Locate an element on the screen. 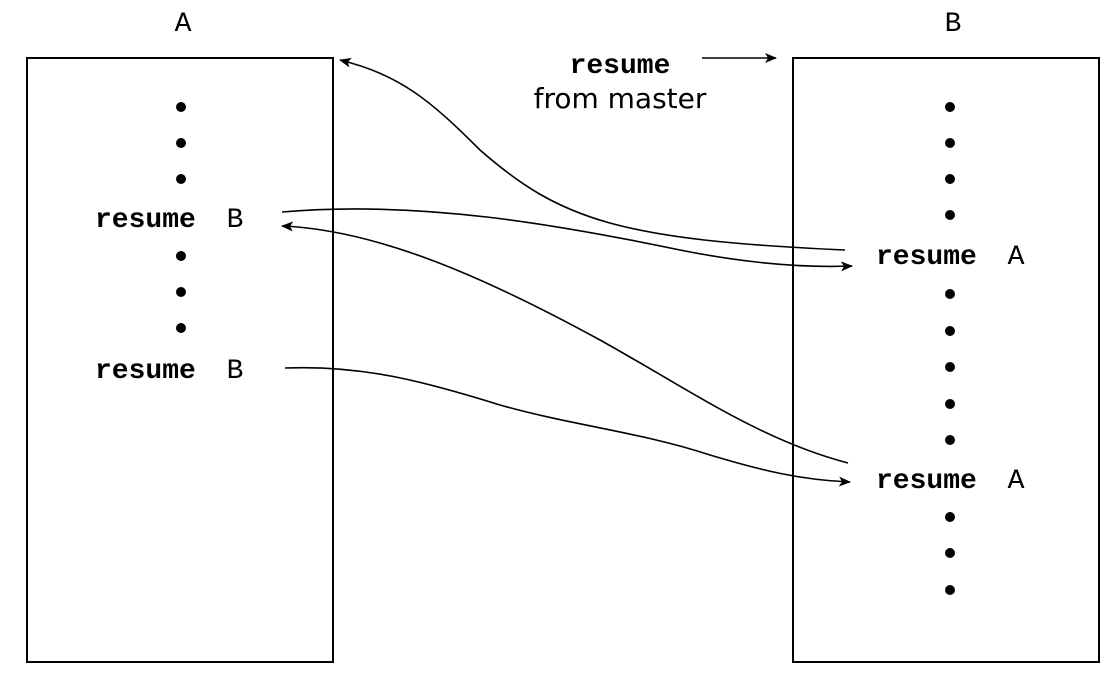  arrow-b-resume-a-to-a-start is located at coordinates (592, 154).